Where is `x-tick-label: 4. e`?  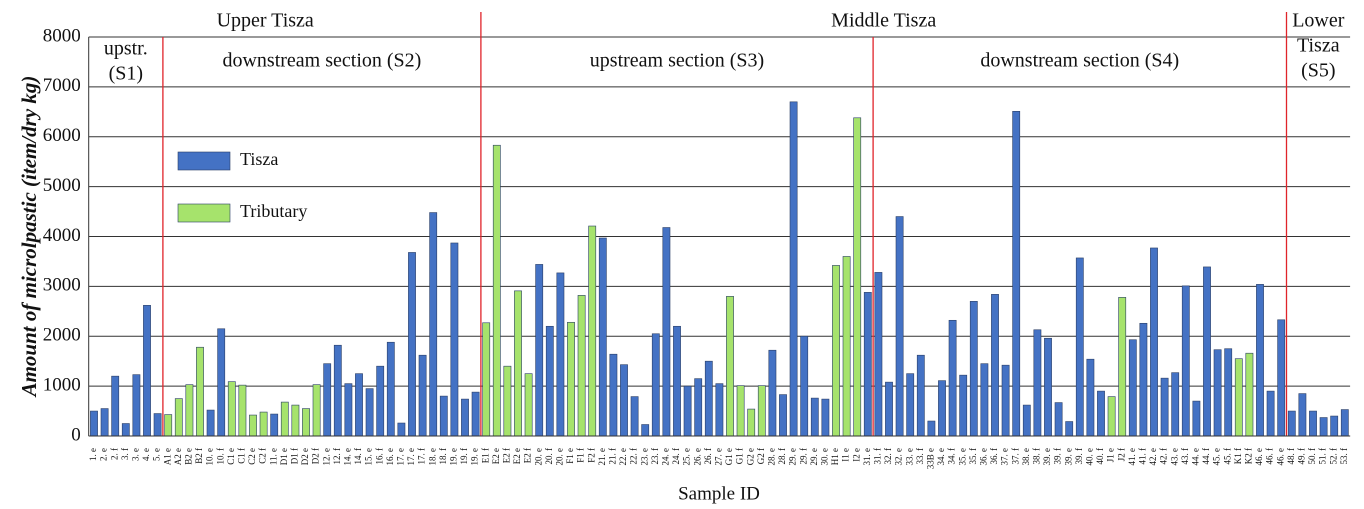 x-tick-label: 4. e is located at coordinates (146, 454).